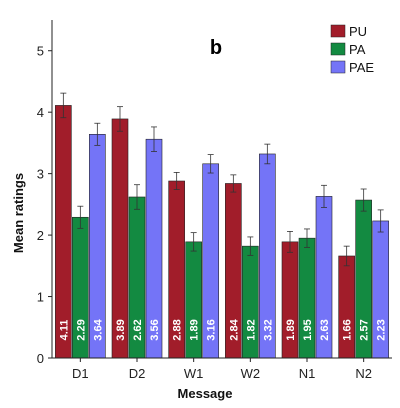  What do you see at coordinates (98, 329) in the screenshot?
I see `bar-value-label-pae-d1: 3.64` at bounding box center [98, 329].